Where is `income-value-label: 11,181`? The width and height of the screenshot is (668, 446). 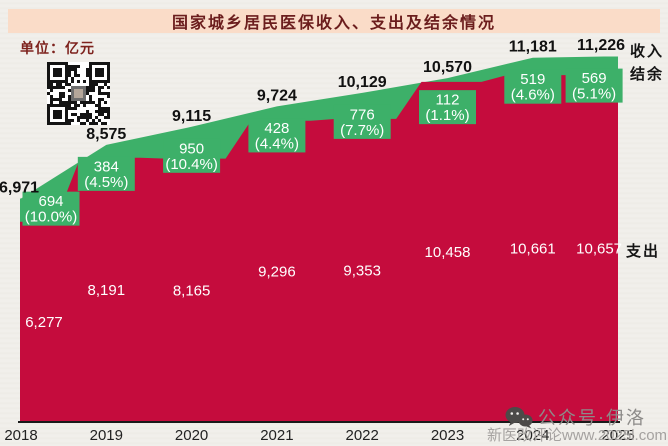
income-value-label: 11,181 is located at coordinates (533, 47).